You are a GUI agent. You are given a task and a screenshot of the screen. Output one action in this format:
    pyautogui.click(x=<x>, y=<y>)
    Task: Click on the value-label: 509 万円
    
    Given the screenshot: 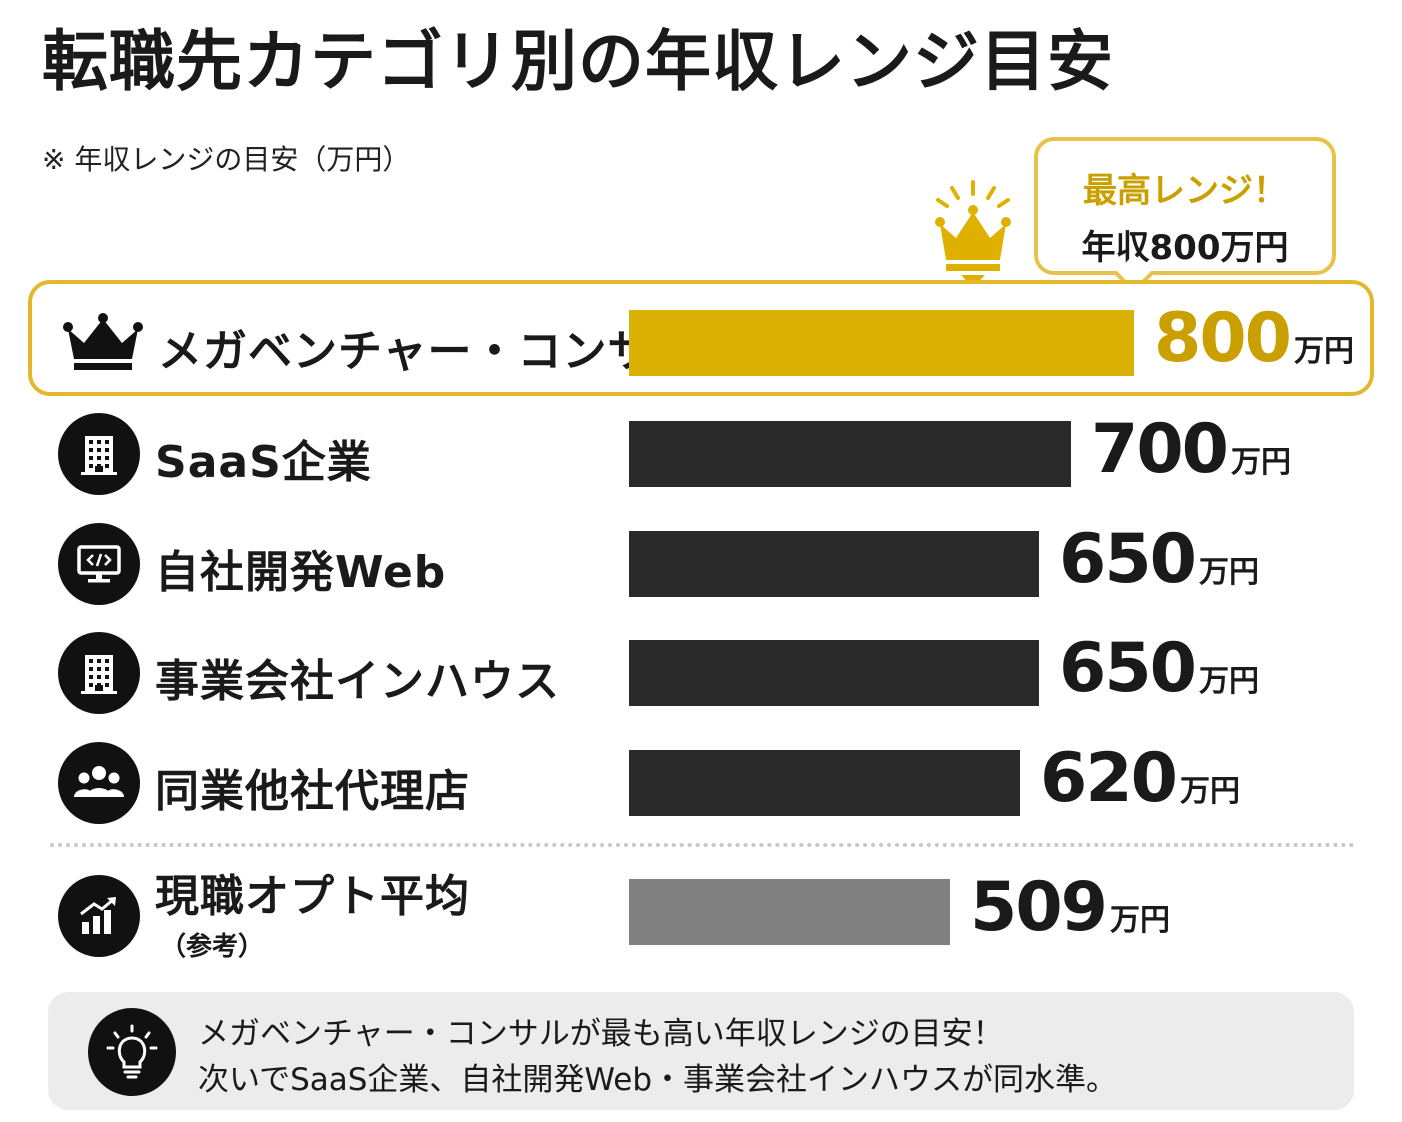 What is the action you would take?
    pyautogui.click(x=1070, y=907)
    